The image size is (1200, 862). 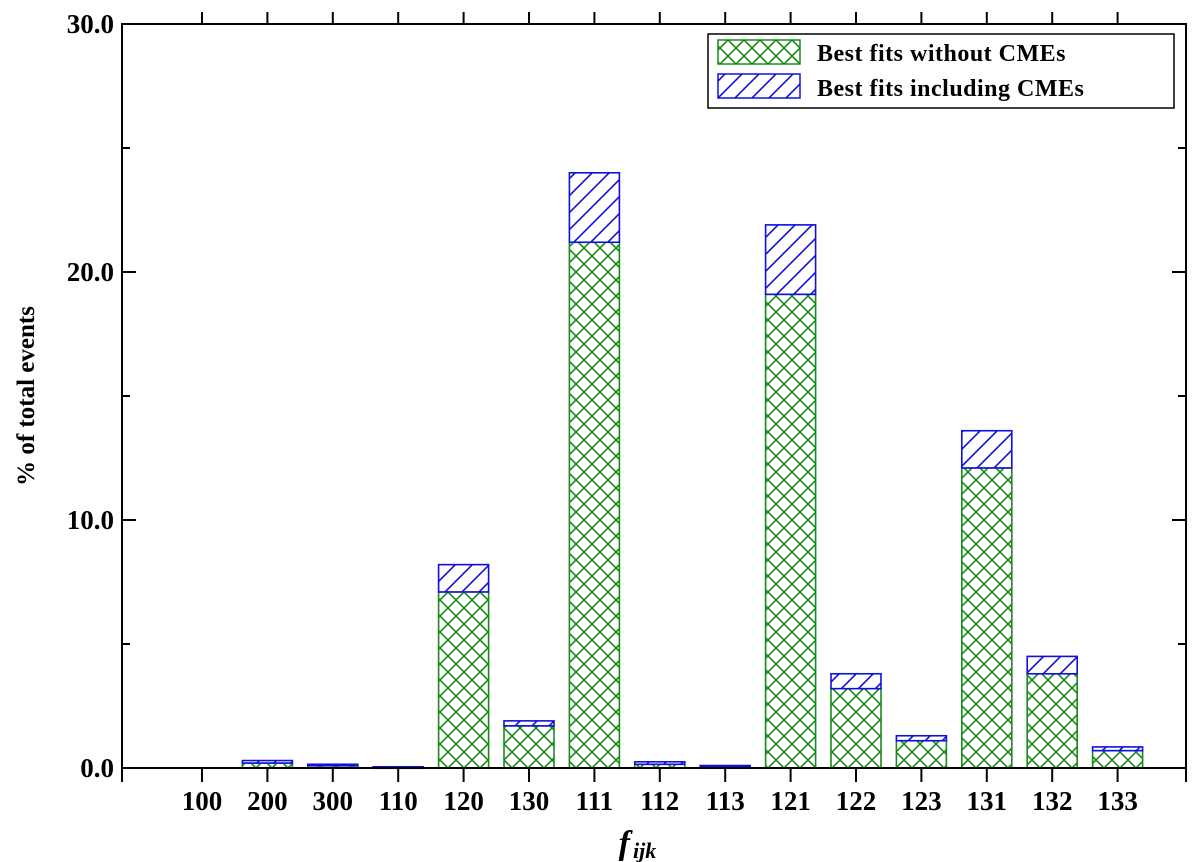 I want to click on bar-130-without-cmes, so click(x=529, y=747).